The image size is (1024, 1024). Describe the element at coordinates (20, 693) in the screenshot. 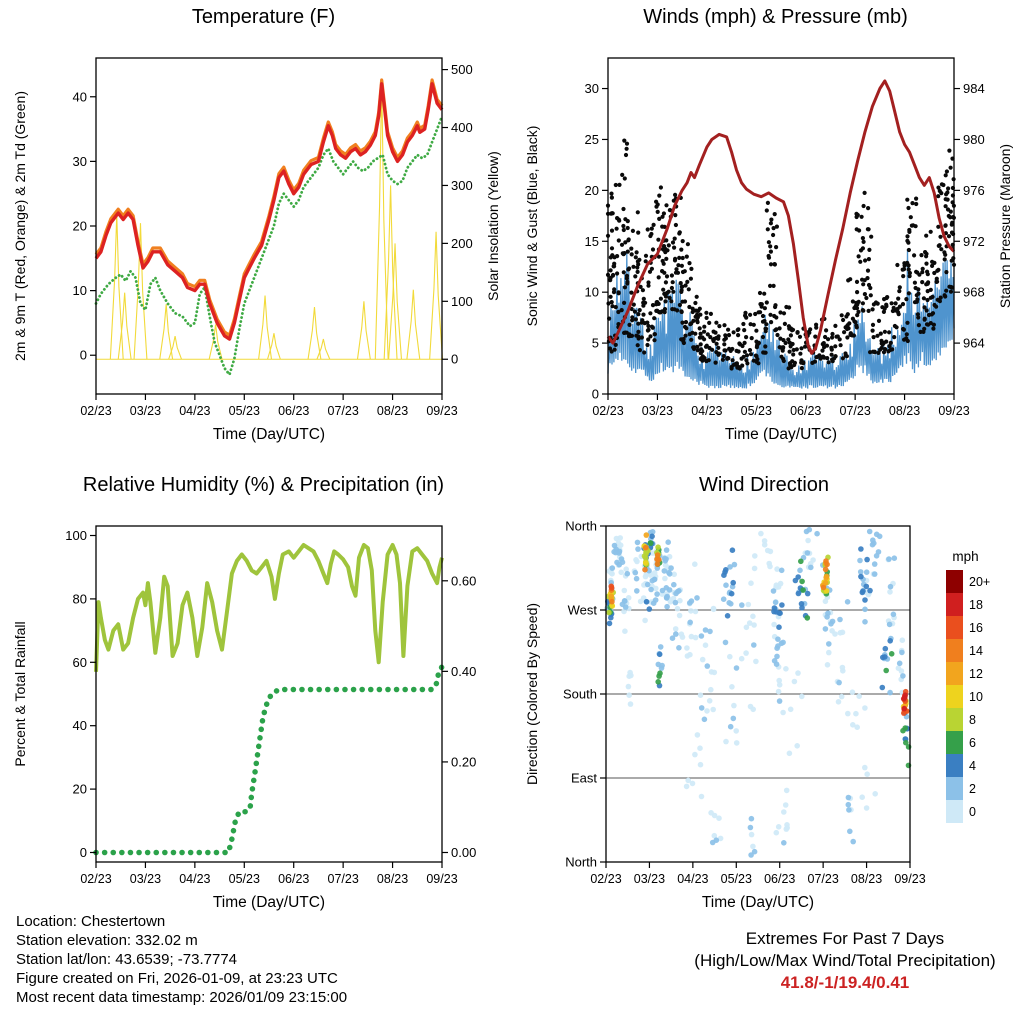

I see `svg-text: Percent & Total Rainfall` at that location.